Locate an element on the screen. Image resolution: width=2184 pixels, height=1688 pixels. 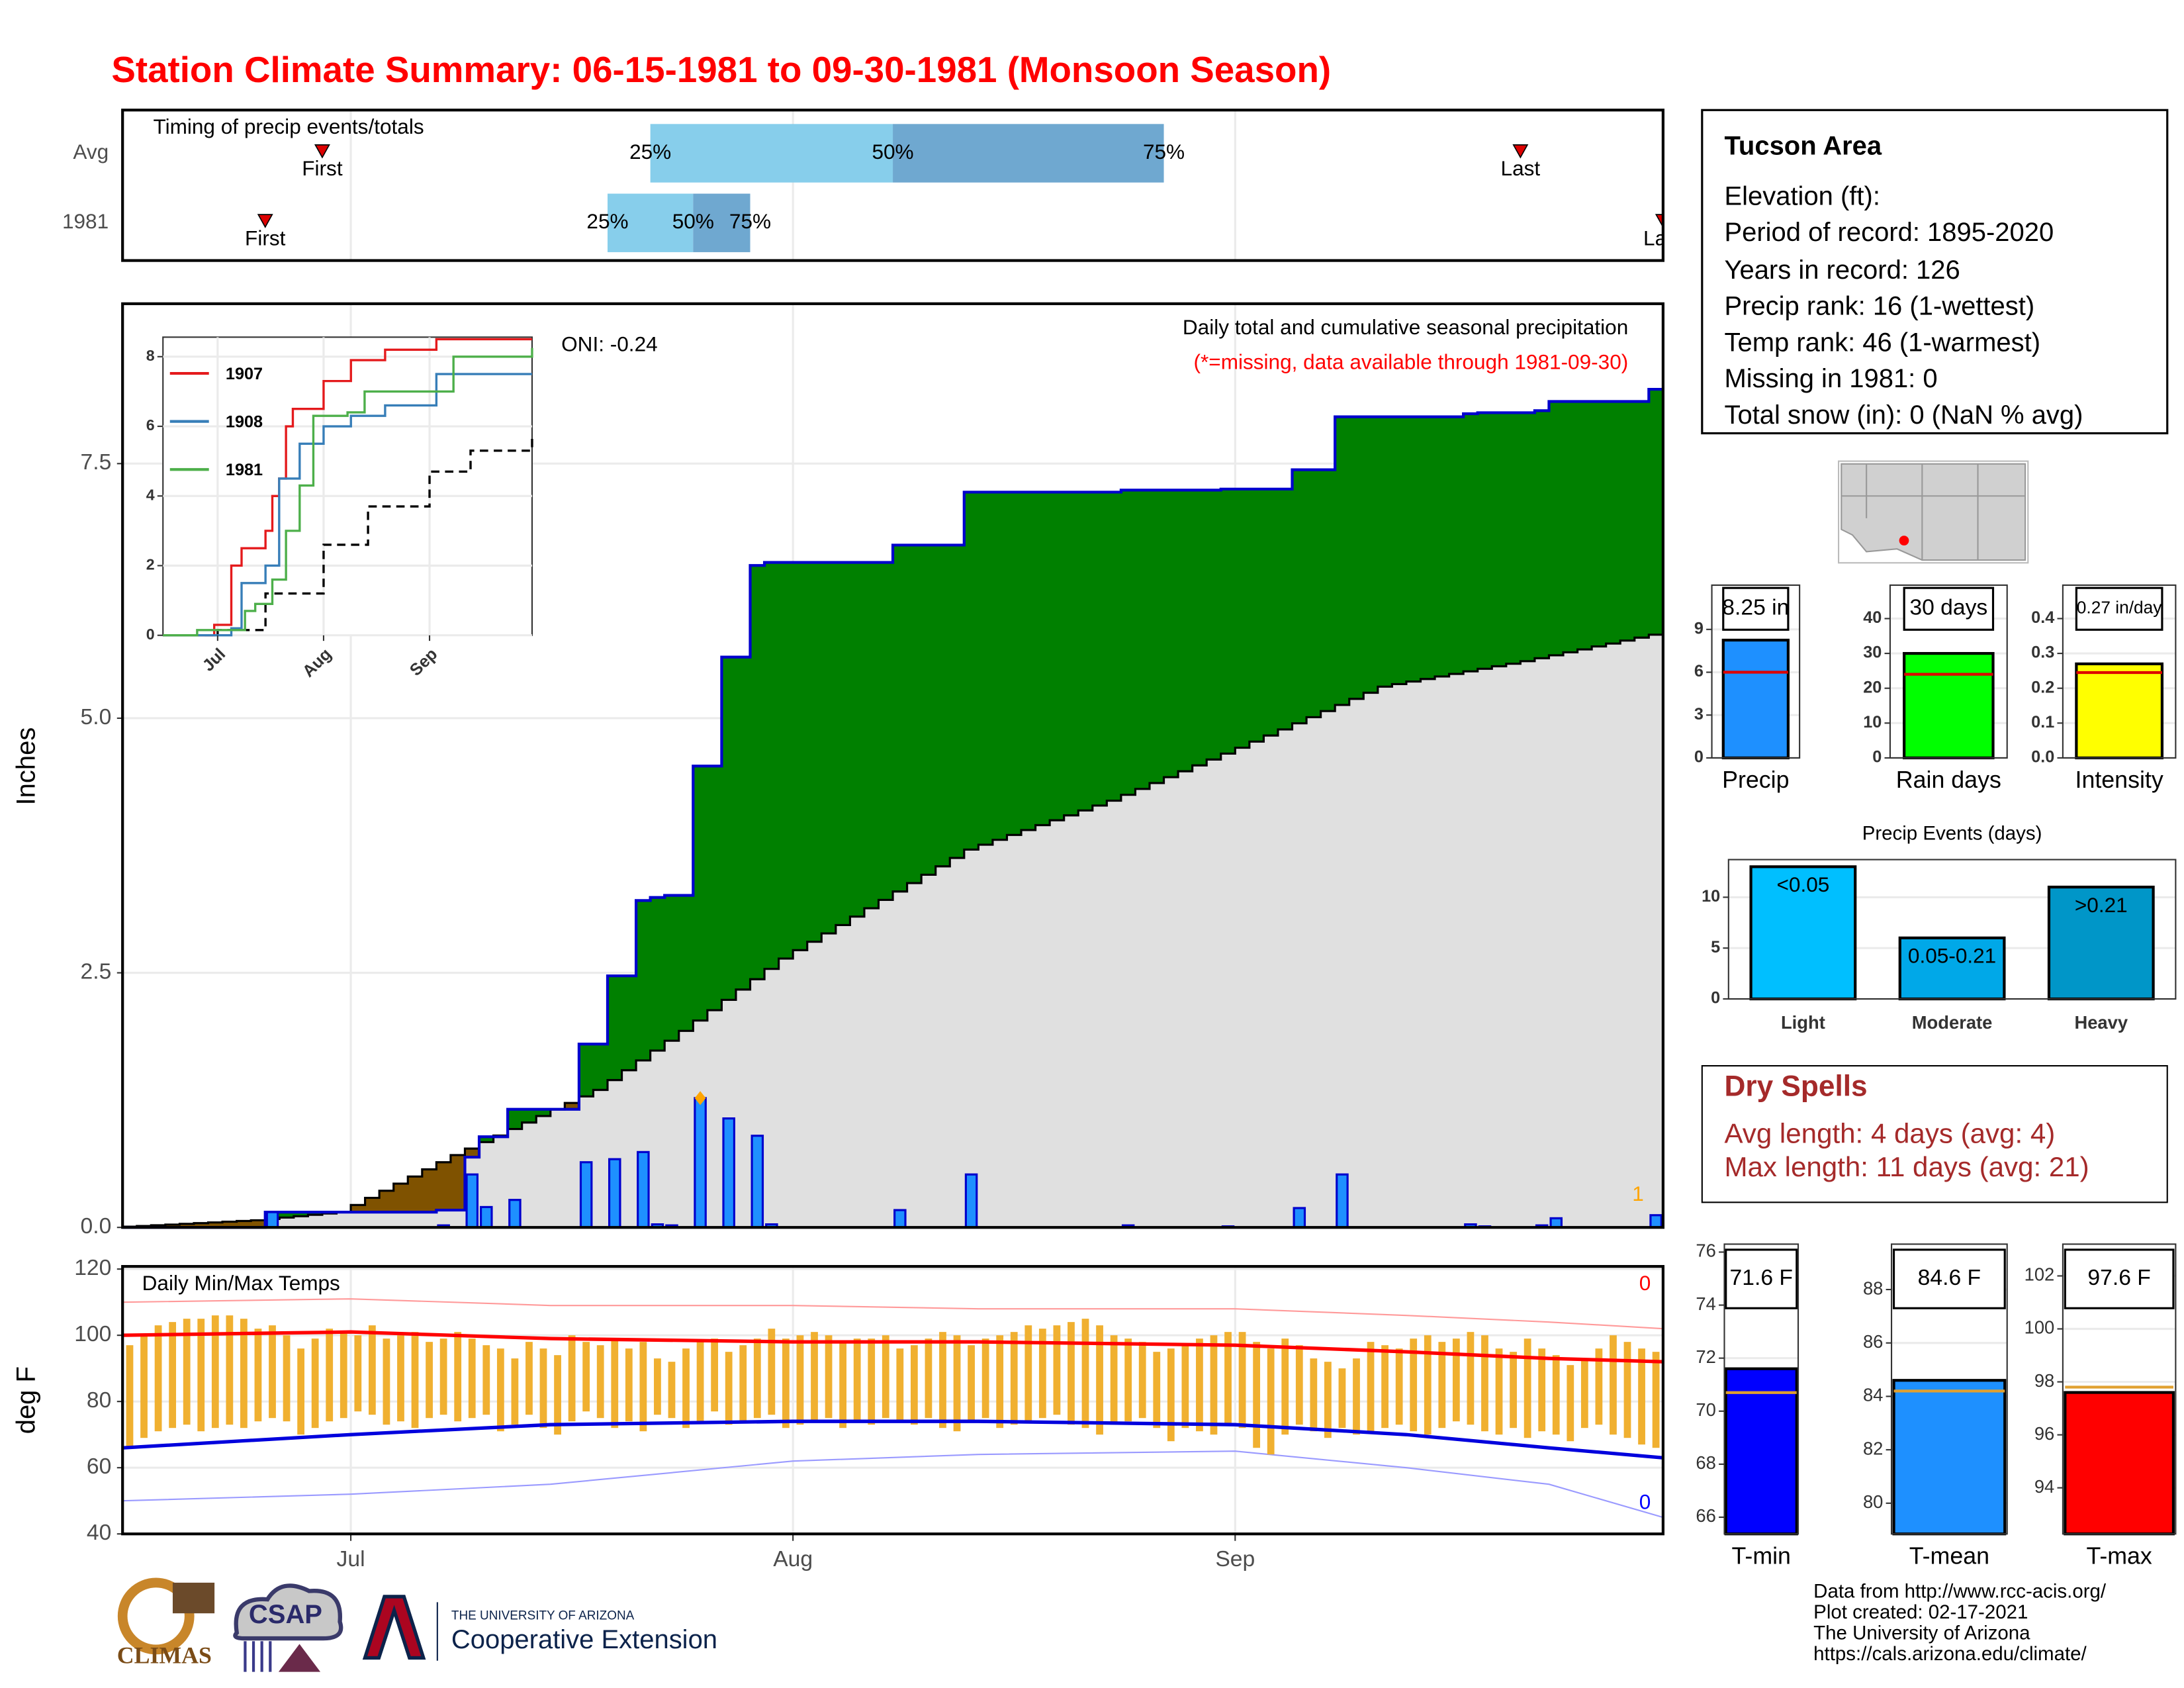
y-tick-label: 60 is located at coordinates (99, 1466).